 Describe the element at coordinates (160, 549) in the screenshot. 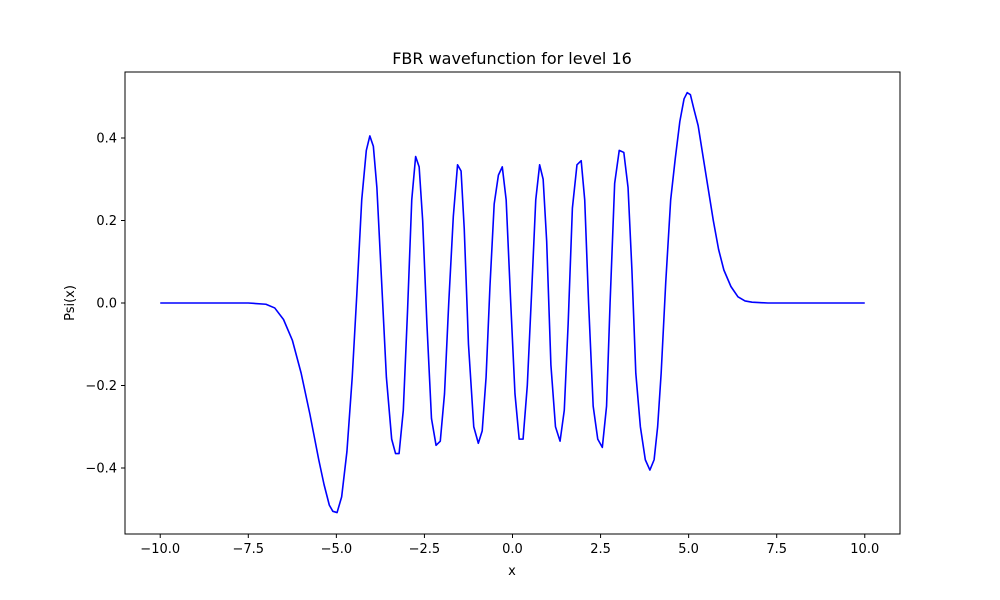

I see `x-tick-label: −10.0` at that location.